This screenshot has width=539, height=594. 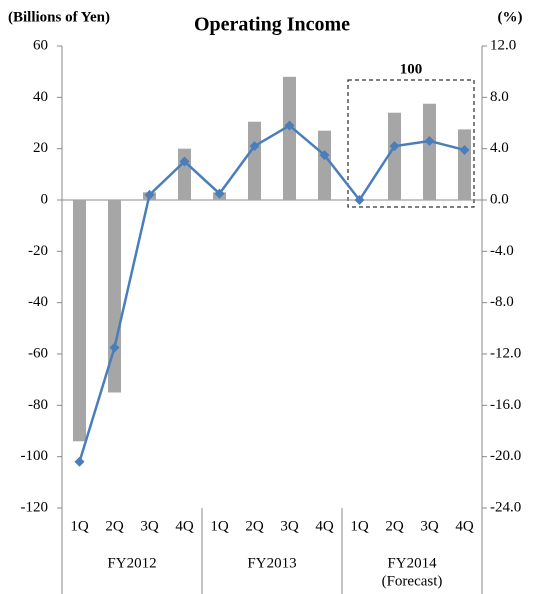 I want to click on y2-tick-label: -16.0, so click(x=505, y=405).